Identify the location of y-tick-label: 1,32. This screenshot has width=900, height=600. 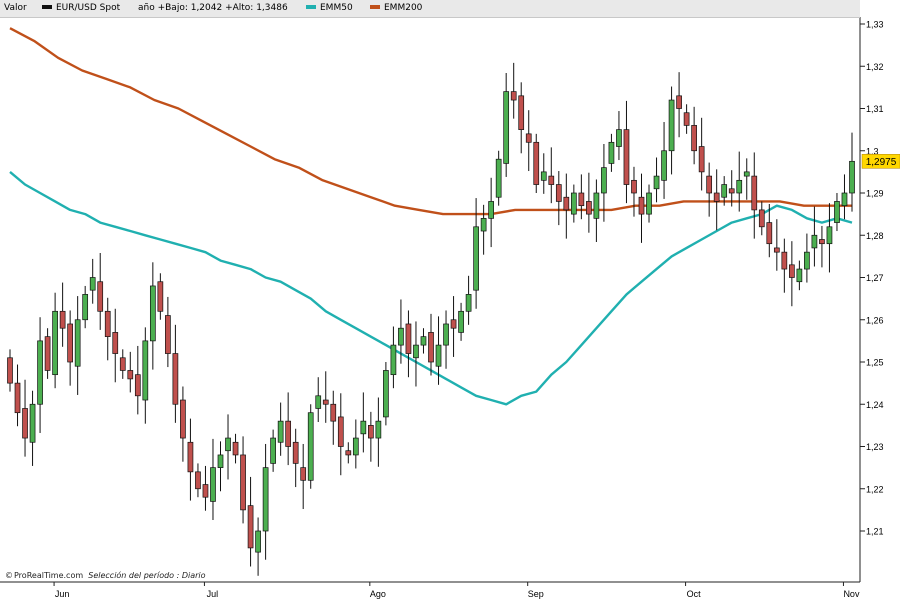
(875, 67).